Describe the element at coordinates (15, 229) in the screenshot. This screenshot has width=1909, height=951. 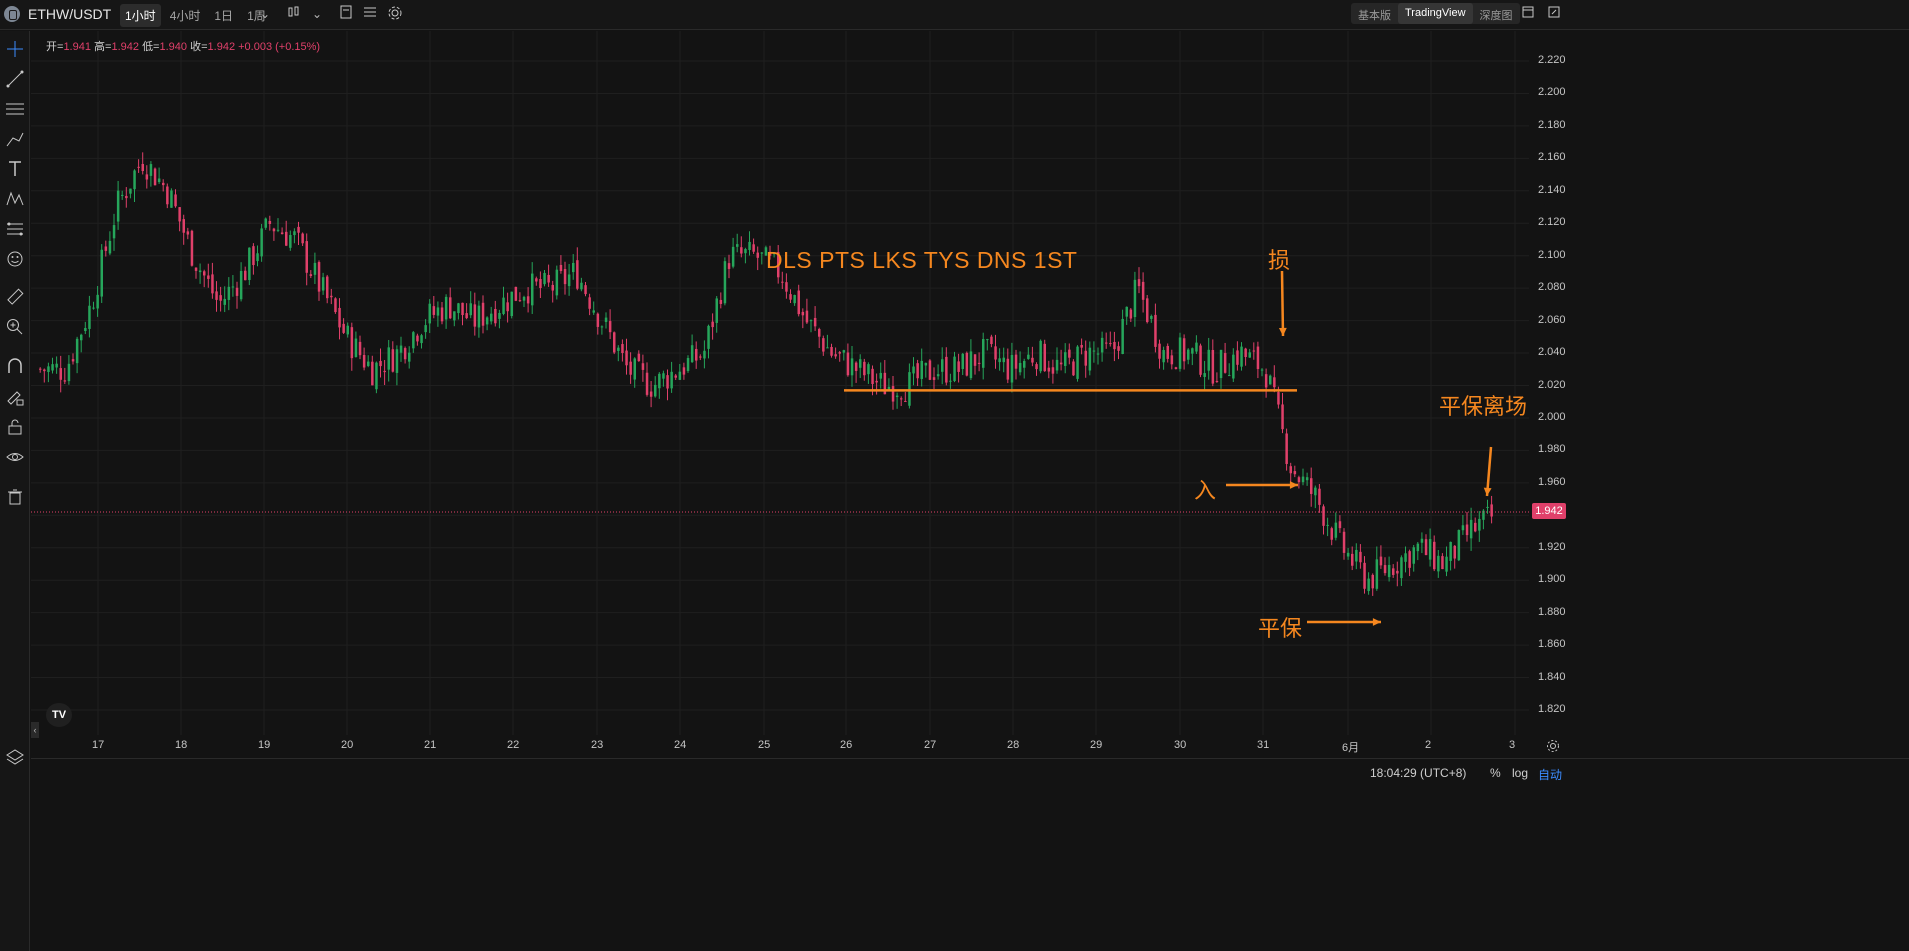
I see `prediction-icon` at that location.